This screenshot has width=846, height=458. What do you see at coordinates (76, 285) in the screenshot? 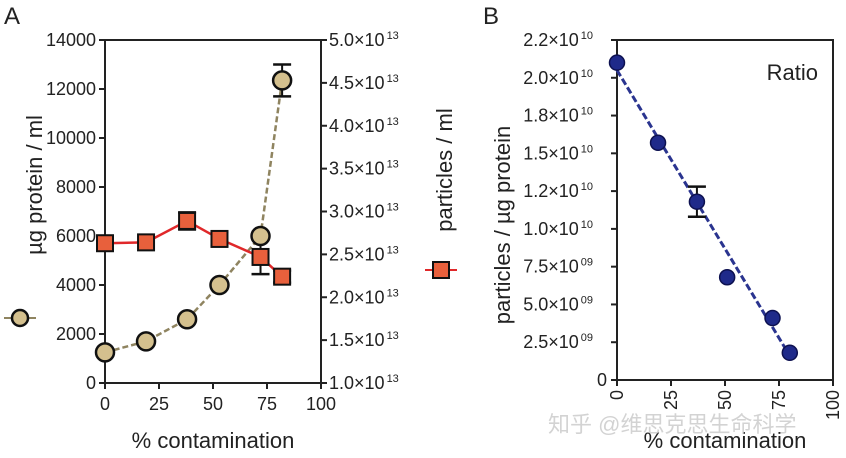
I see `y-tick-label-left: 4000` at bounding box center [76, 285].